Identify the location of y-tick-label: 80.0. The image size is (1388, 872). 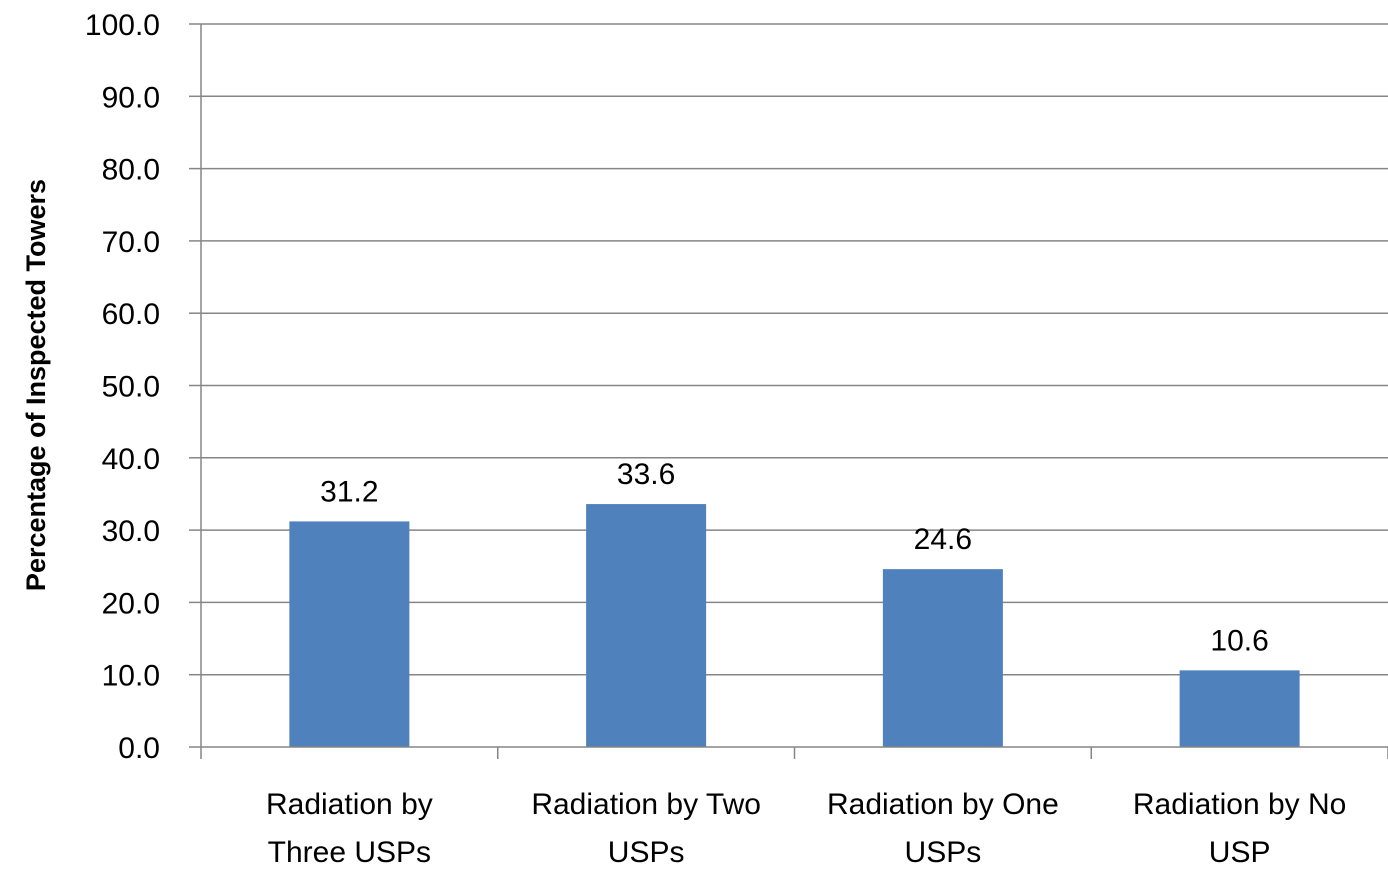
(131, 170).